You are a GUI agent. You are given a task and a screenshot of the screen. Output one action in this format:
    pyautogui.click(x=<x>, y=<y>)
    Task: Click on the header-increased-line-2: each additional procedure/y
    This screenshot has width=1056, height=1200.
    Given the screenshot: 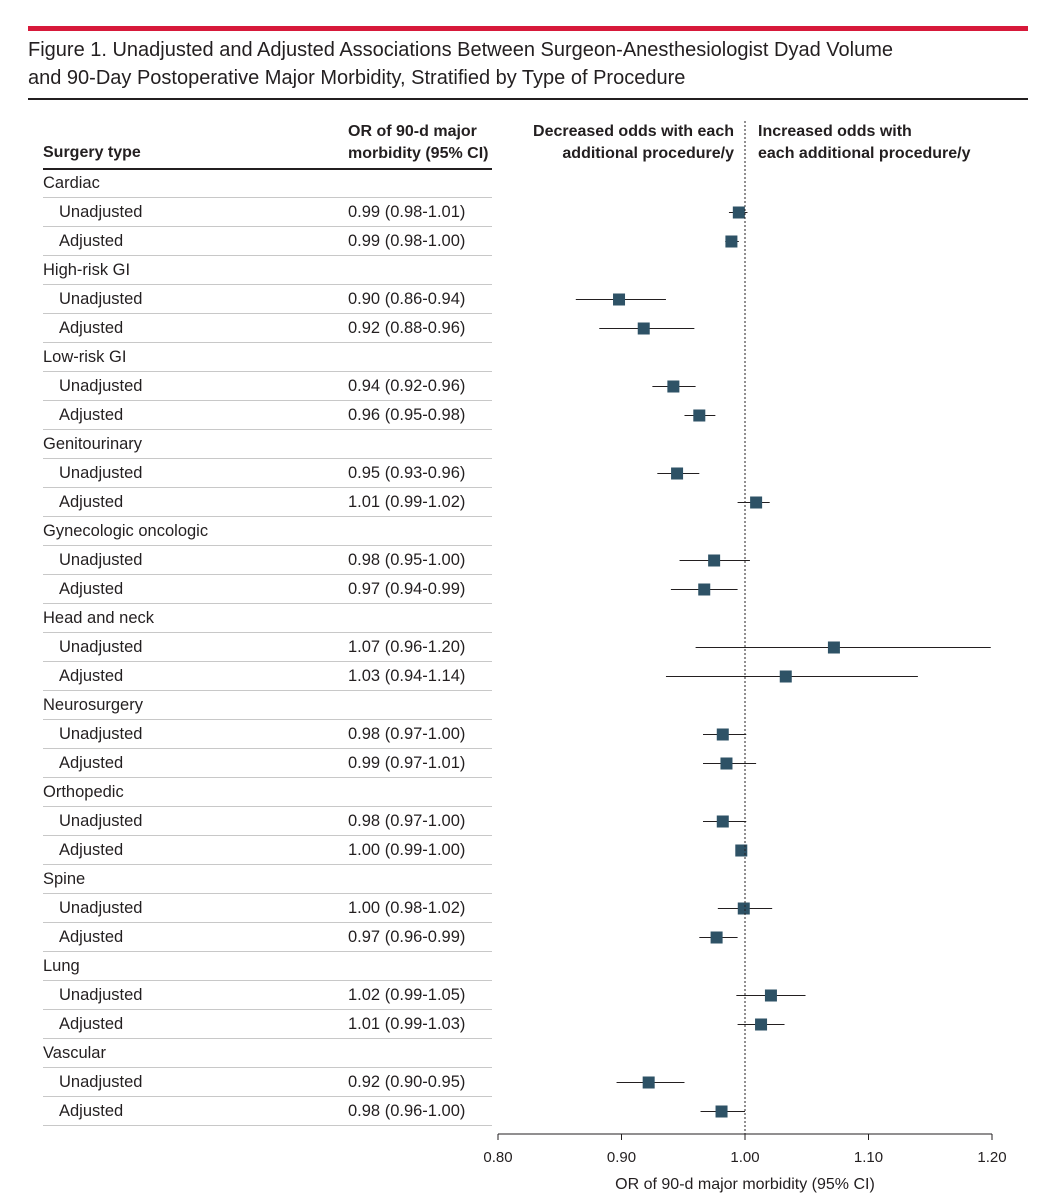 What is the action you would take?
    pyautogui.click(x=864, y=153)
    